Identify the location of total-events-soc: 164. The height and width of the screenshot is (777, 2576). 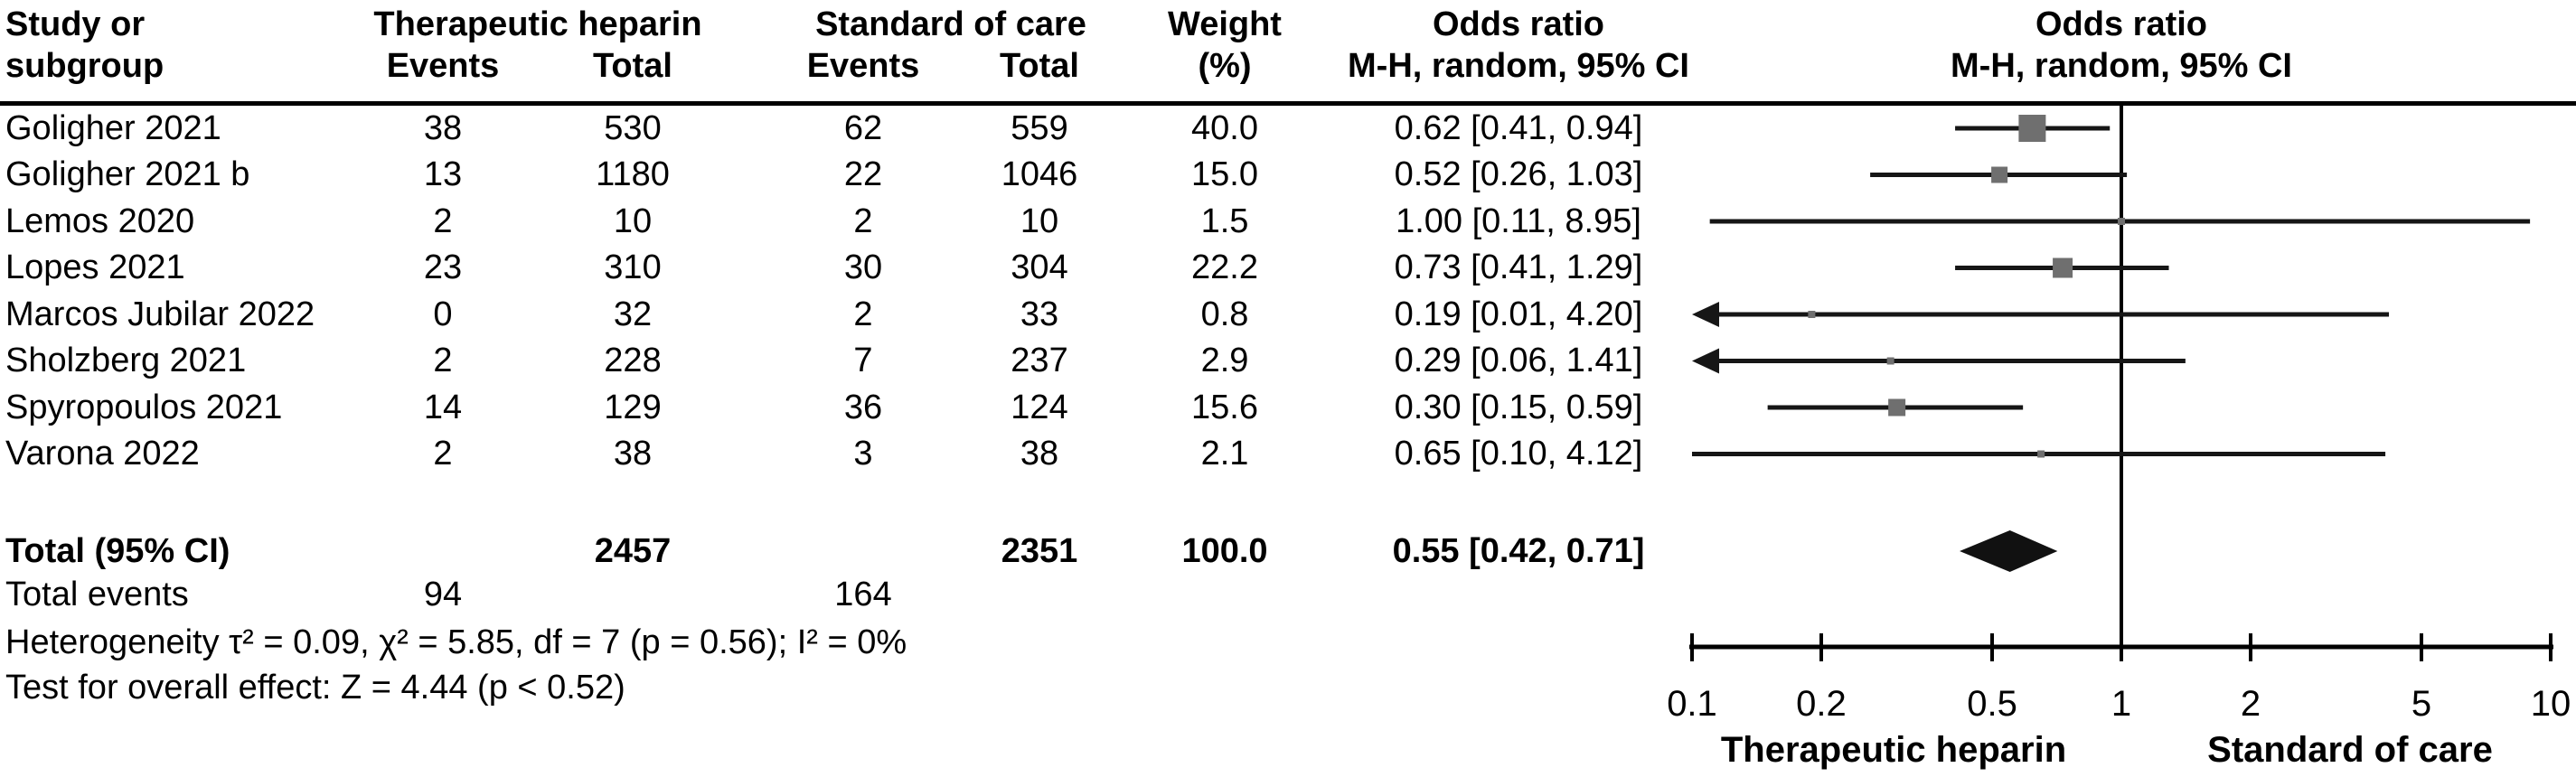
(863, 594).